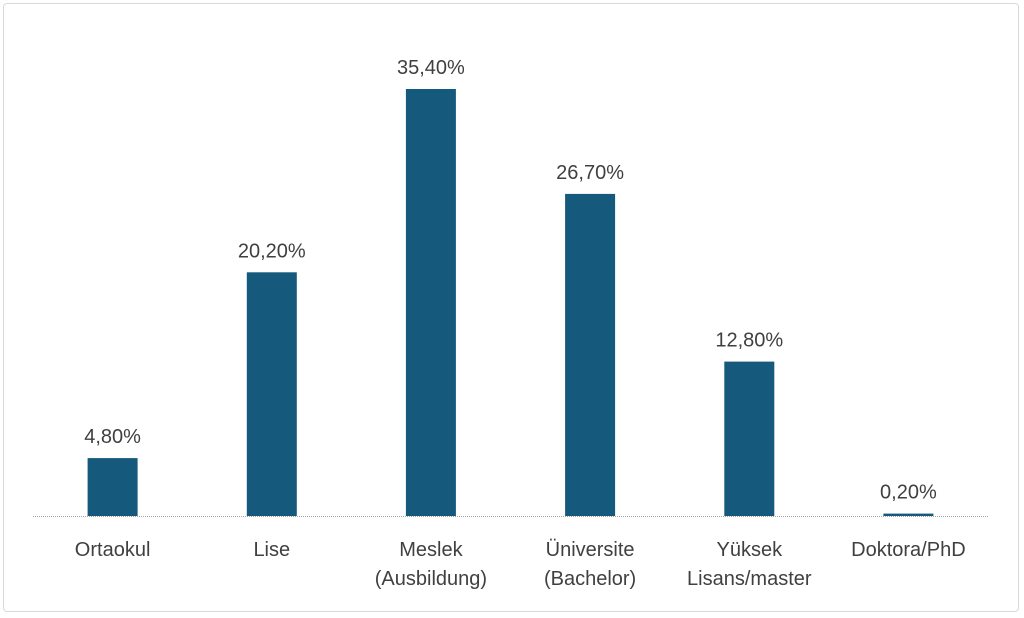 The image size is (1024, 618). What do you see at coordinates (431, 68) in the screenshot?
I see `data-label-2: 35,40%` at bounding box center [431, 68].